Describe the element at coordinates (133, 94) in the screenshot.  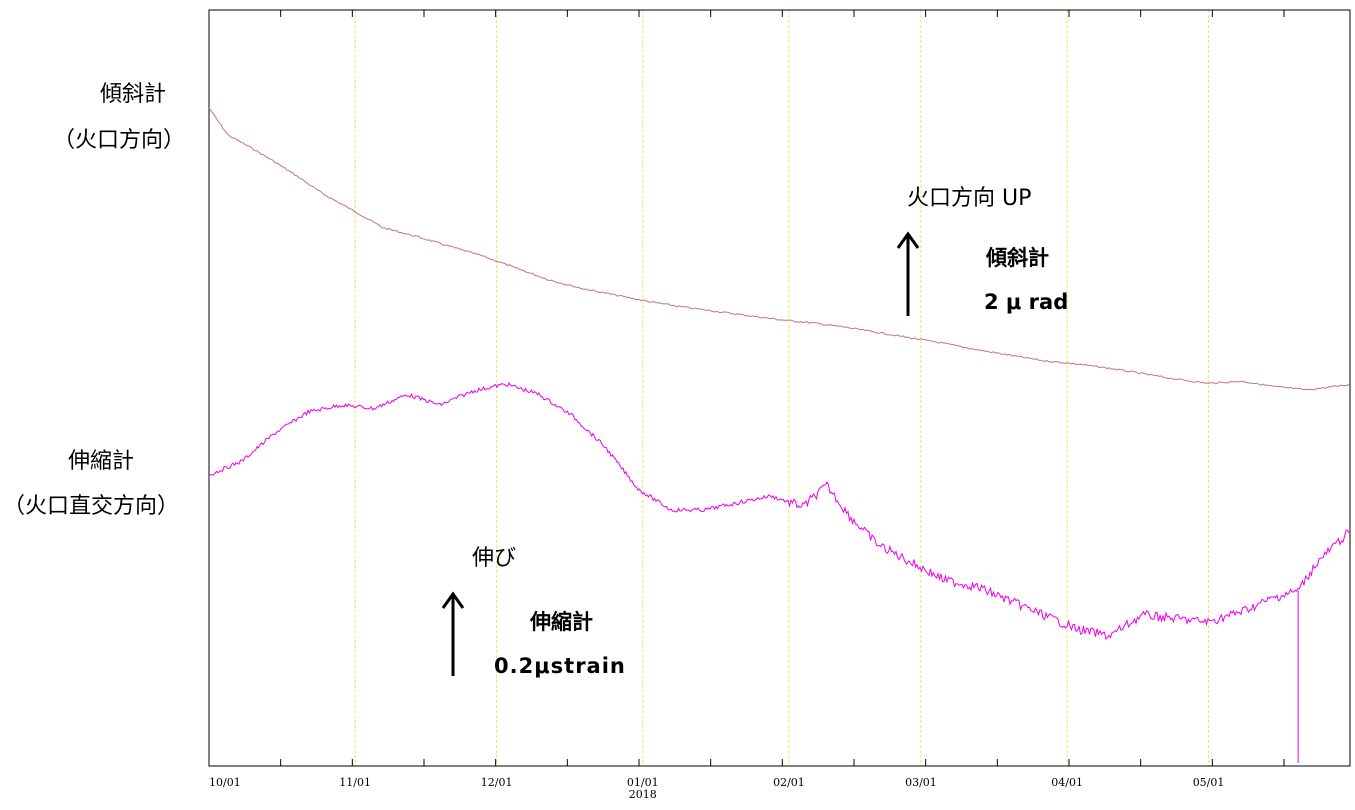
I see `tilt-name-label: 傾斜計` at that location.